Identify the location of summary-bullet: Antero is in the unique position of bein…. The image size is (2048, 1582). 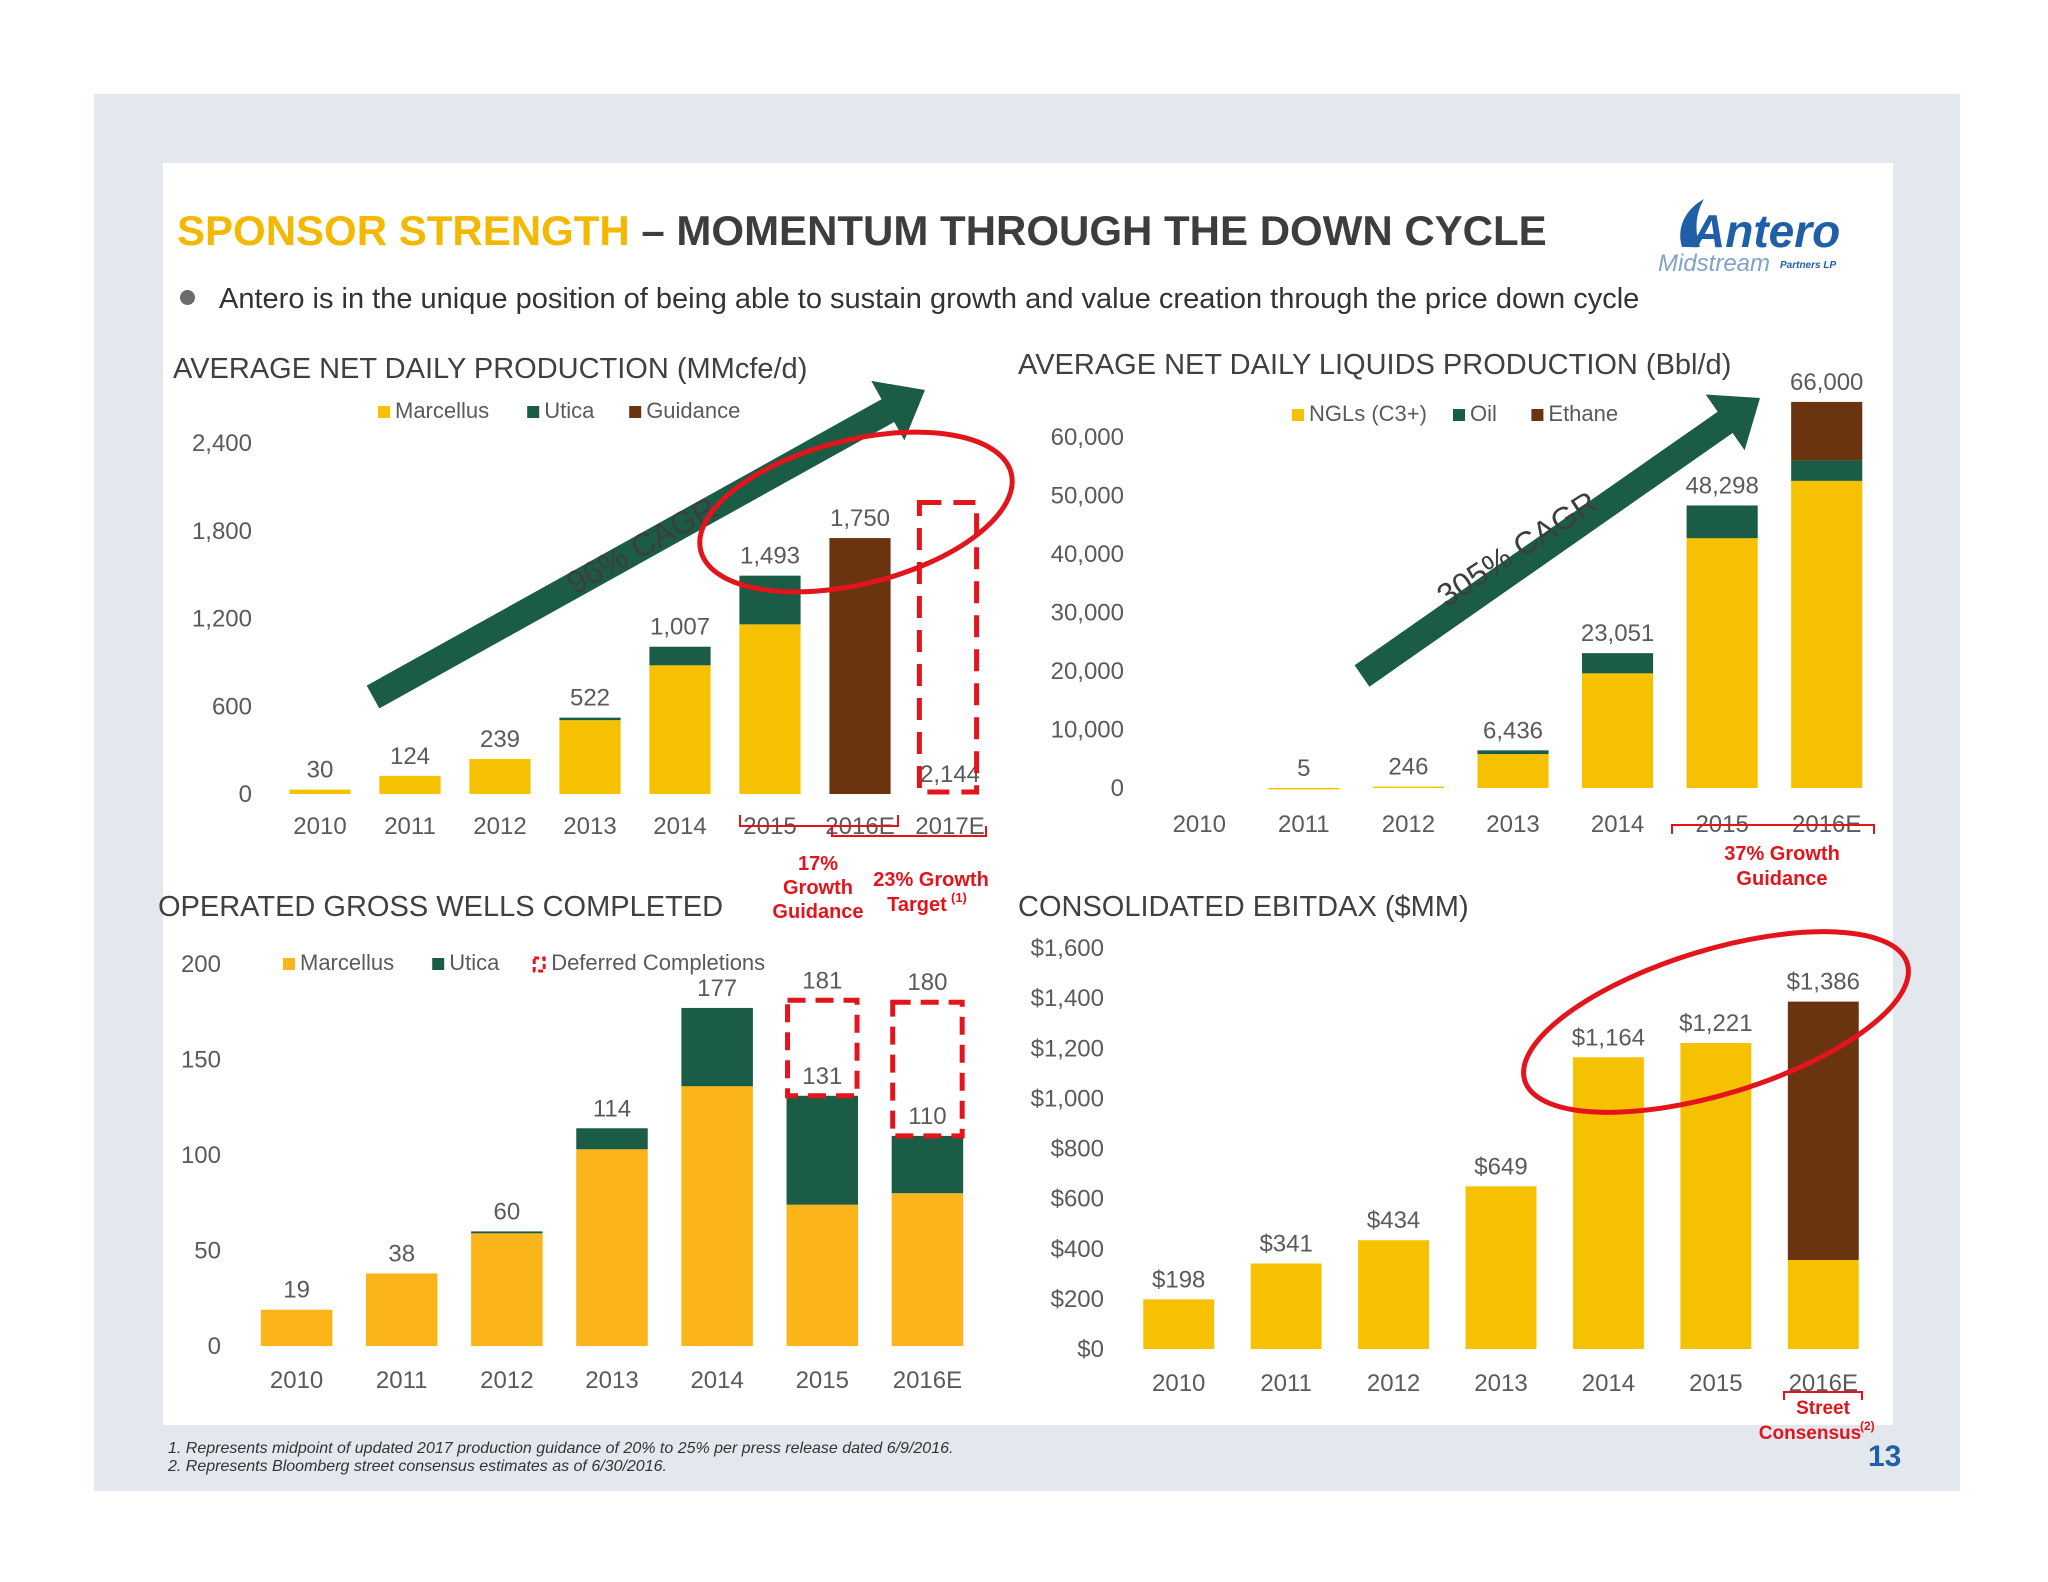
(909, 299).